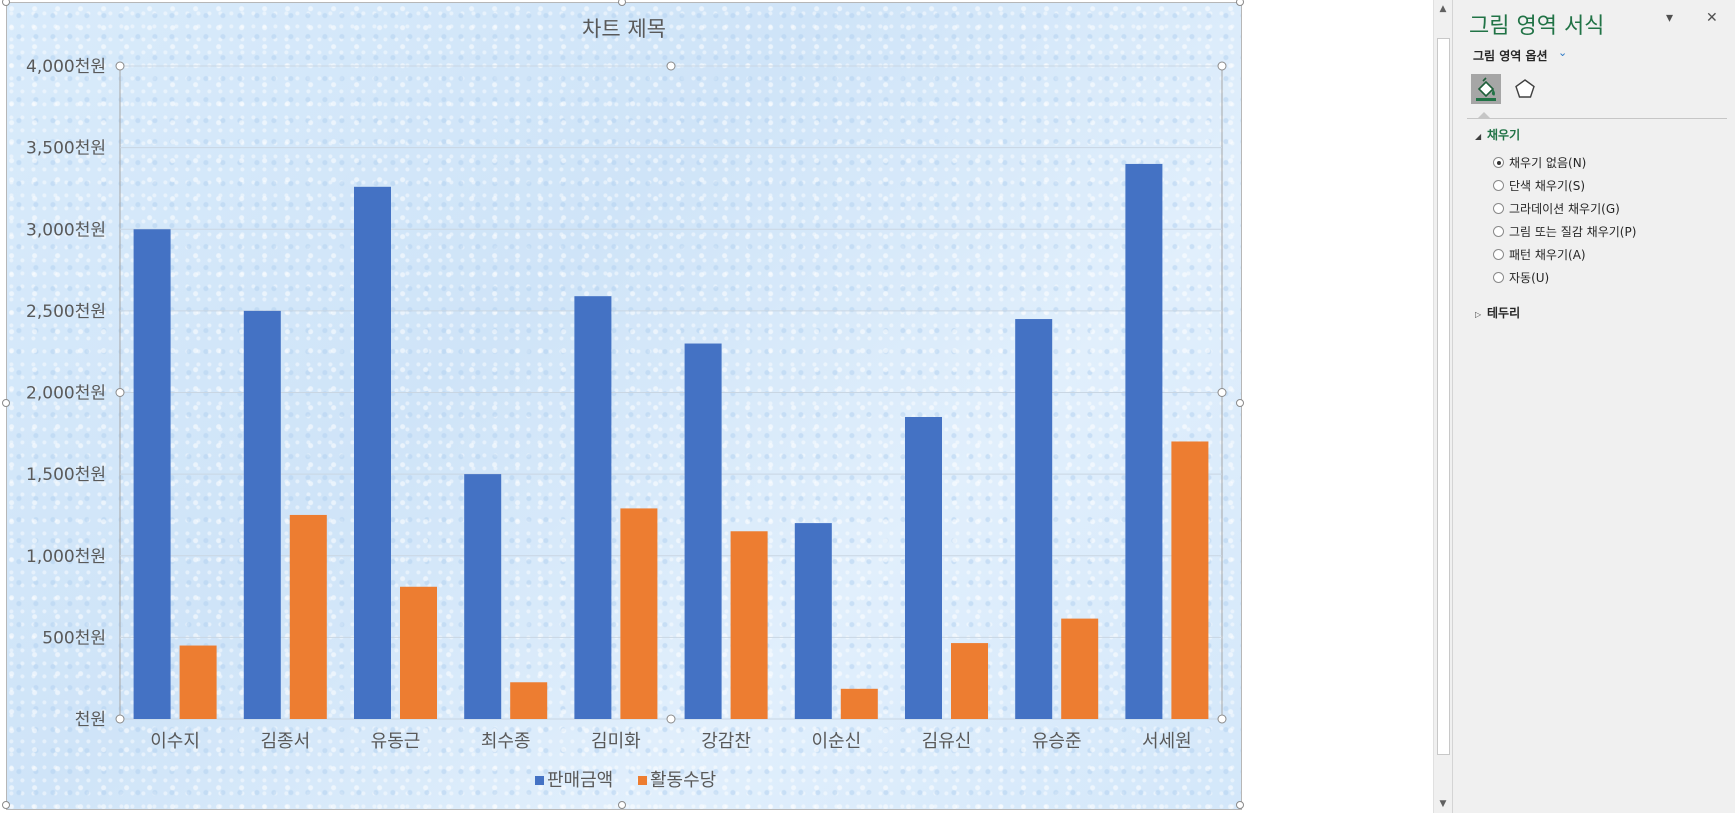 The image size is (1735, 813). Describe the element at coordinates (1573, 232) in the screenshot. I see `fill-option-label: 그림 또는 질감 채우기(P)` at that location.